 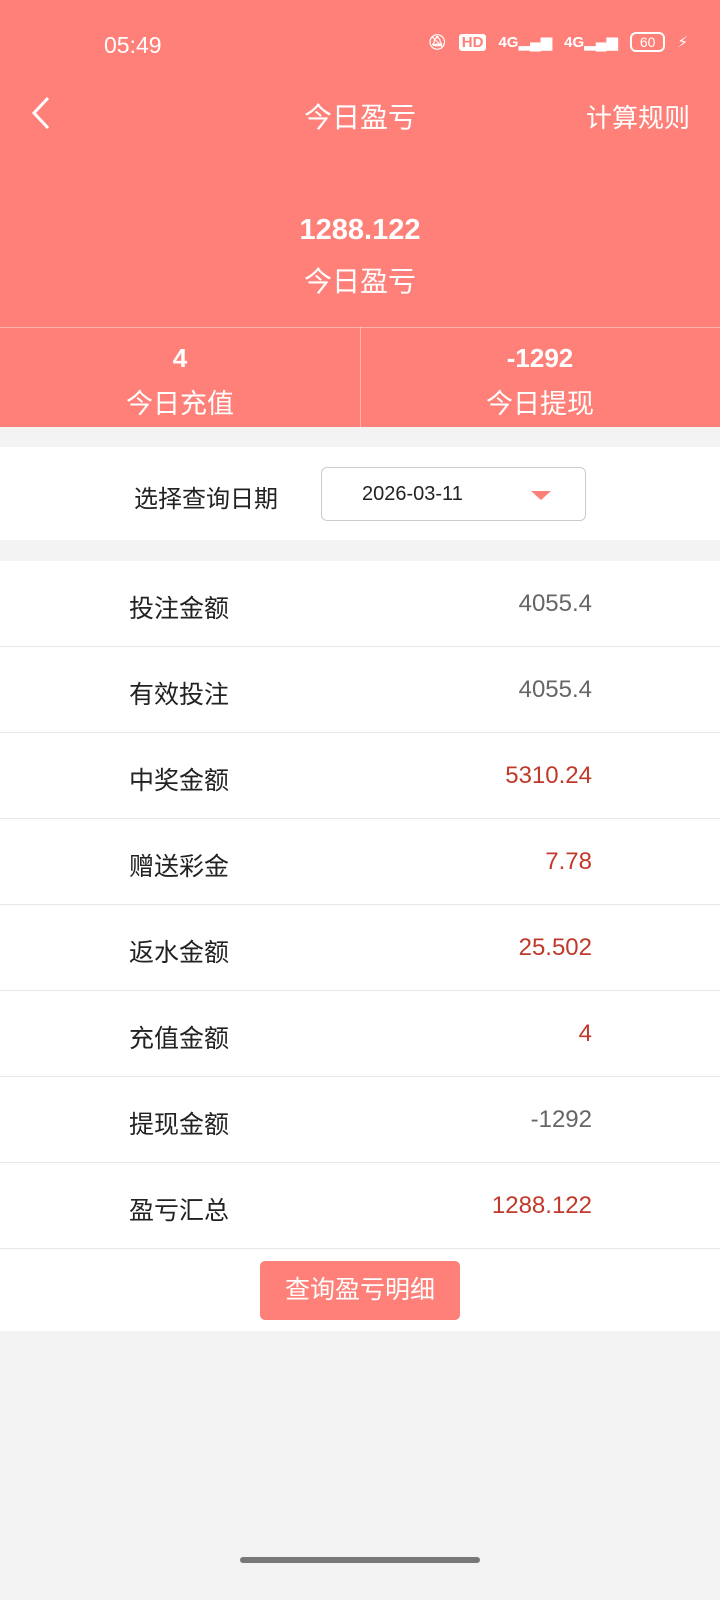 I want to click on table-row: 中奖金额 5310.24, so click(x=360, y=776).